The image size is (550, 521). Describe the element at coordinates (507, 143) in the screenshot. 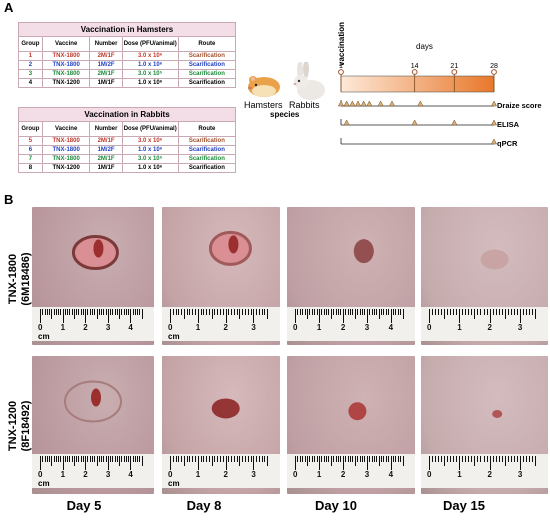

I see `track-label: qPCR` at that location.